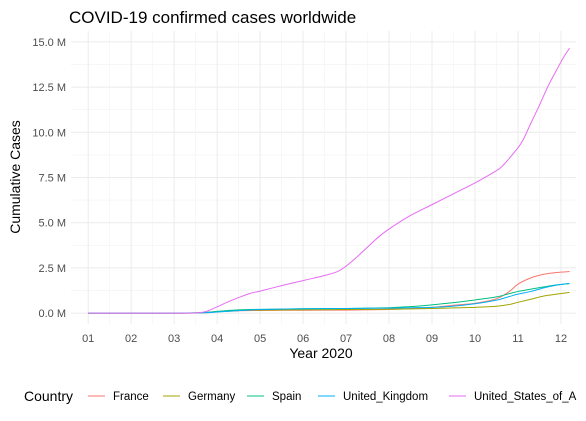  I want to click on y-tick-label: 7.5 M, so click(52, 179).